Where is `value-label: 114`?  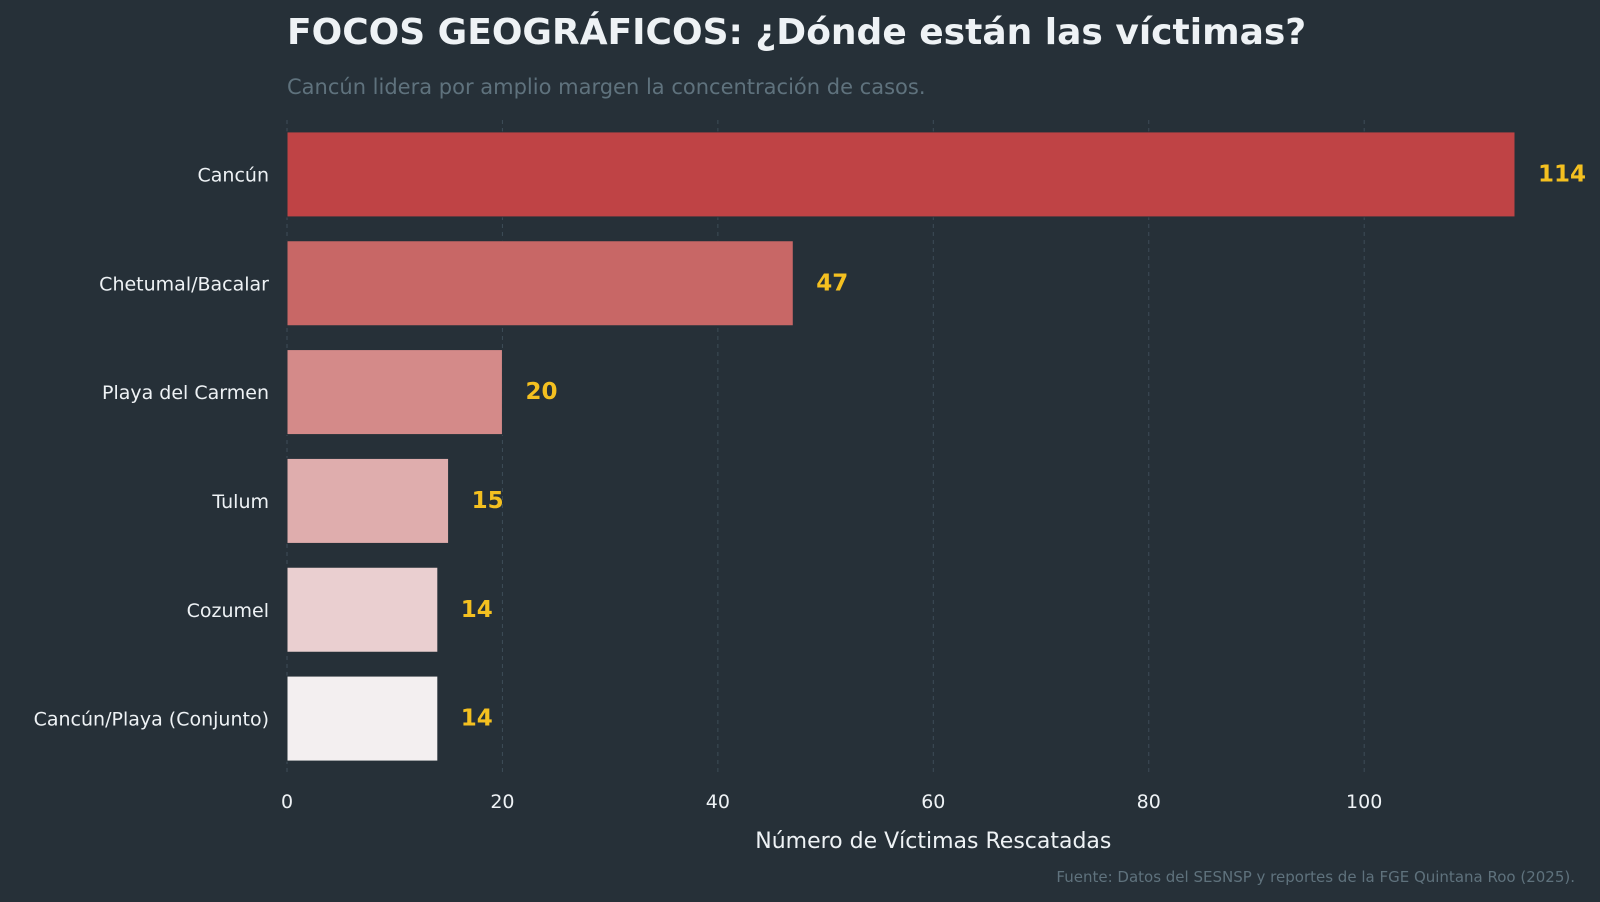
value-label: 114 is located at coordinates (1562, 174).